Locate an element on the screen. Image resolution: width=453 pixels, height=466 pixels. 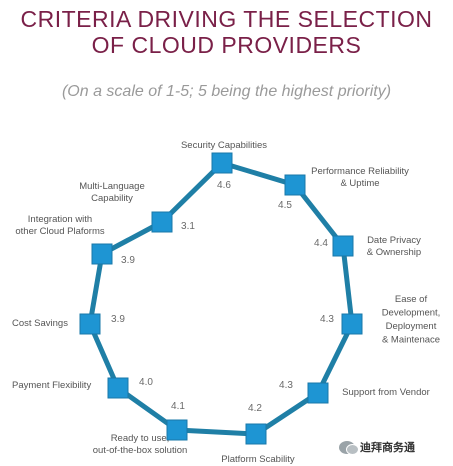
watermark: 迪拜商务通 is located at coordinates (377, 447).